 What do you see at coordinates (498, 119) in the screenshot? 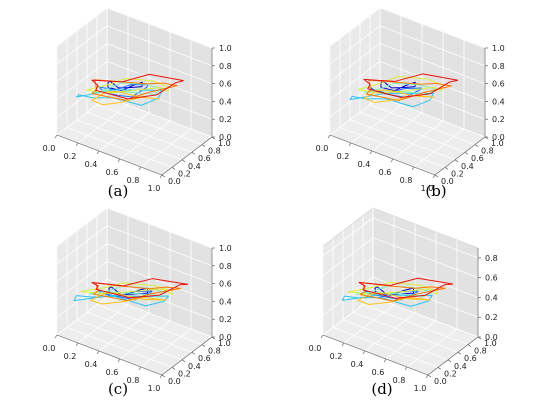
I see `z-tick-label: 0.2` at bounding box center [498, 119].